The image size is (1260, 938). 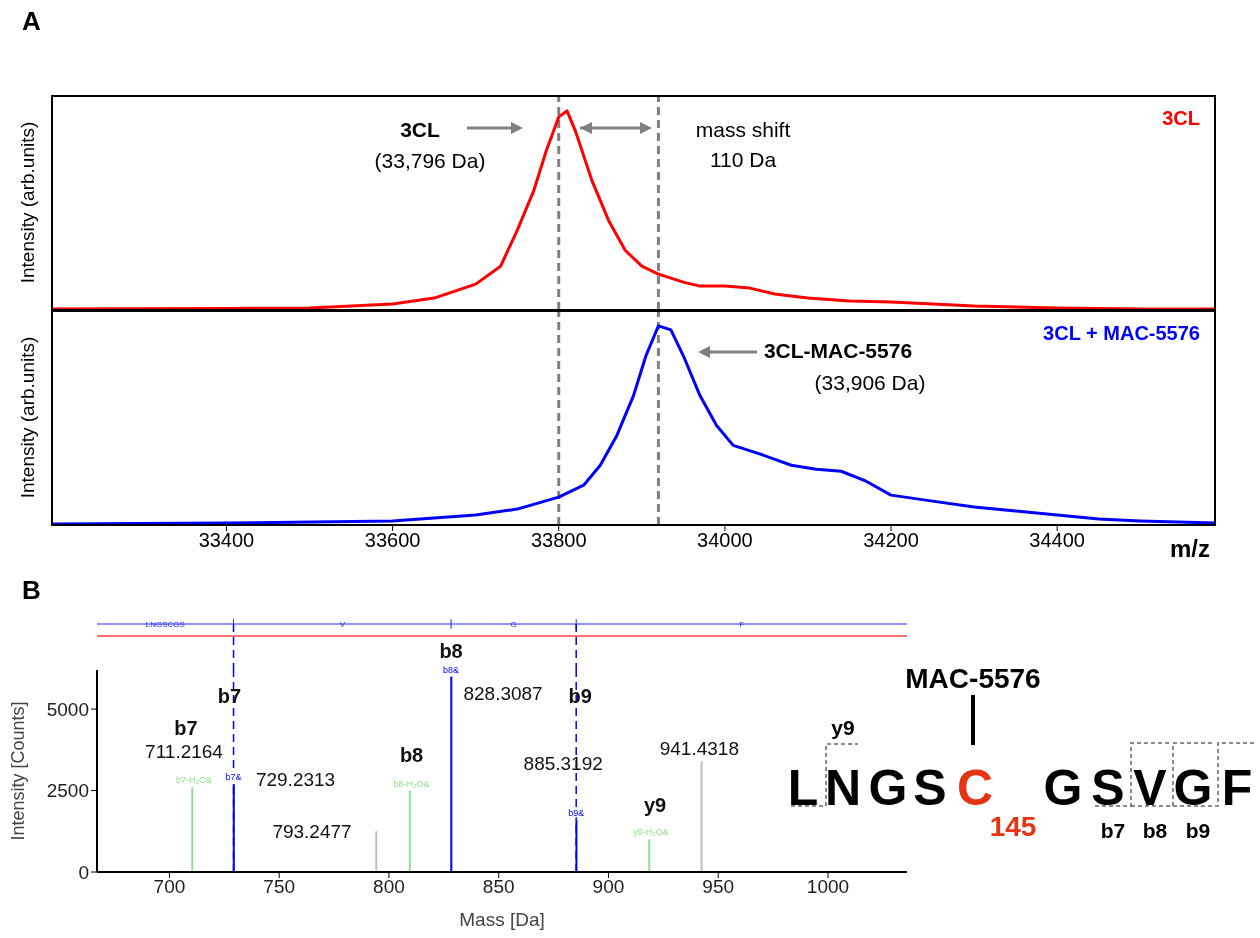 What do you see at coordinates (891, 540) in the screenshot?
I see `x-tick-label: 34200` at bounding box center [891, 540].